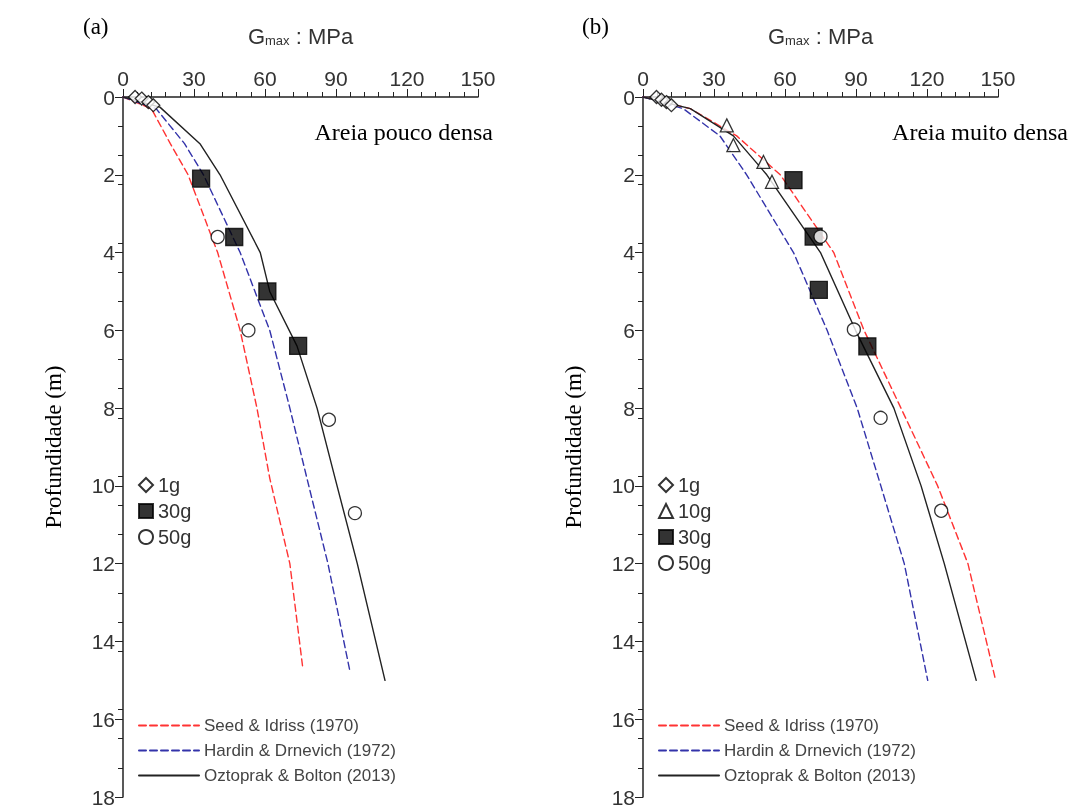 This screenshot has width=1074, height=810. I want to click on annotation: Areia pouco densa, so click(404, 132).